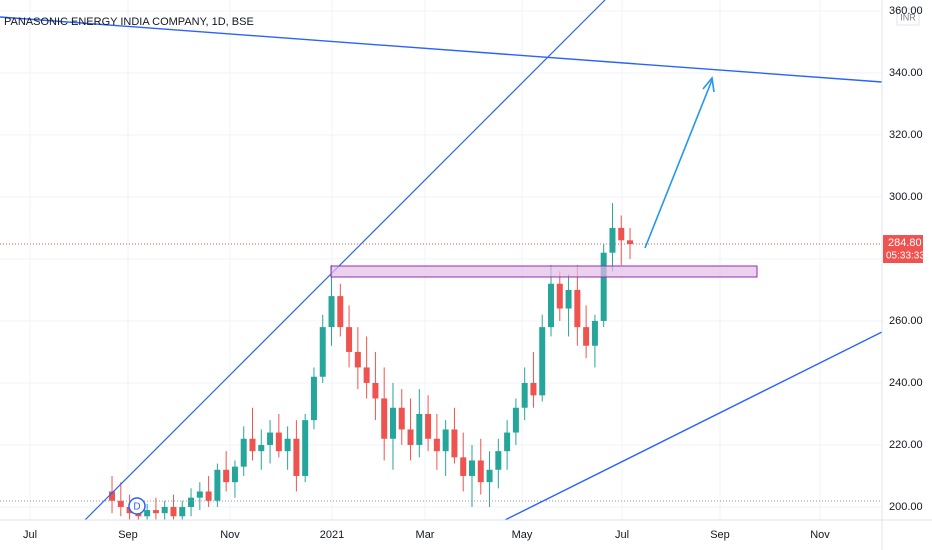 The height and width of the screenshot is (550, 932). Describe the element at coordinates (905, 243) in the screenshot. I see `last-price-label: 284.80` at that location.